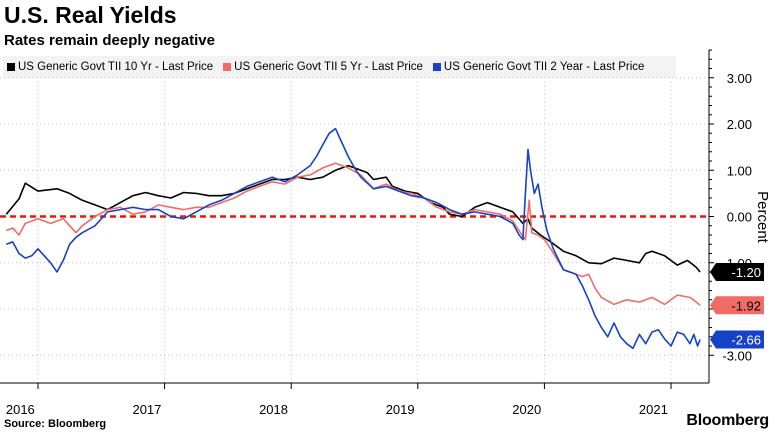 The image size is (775, 435). What do you see at coordinates (116, 67) in the screenshot?
I see `legend-label-10yr: US Generic Govt TII 10 Yr - Last Price` at bounding box center [116, 67].